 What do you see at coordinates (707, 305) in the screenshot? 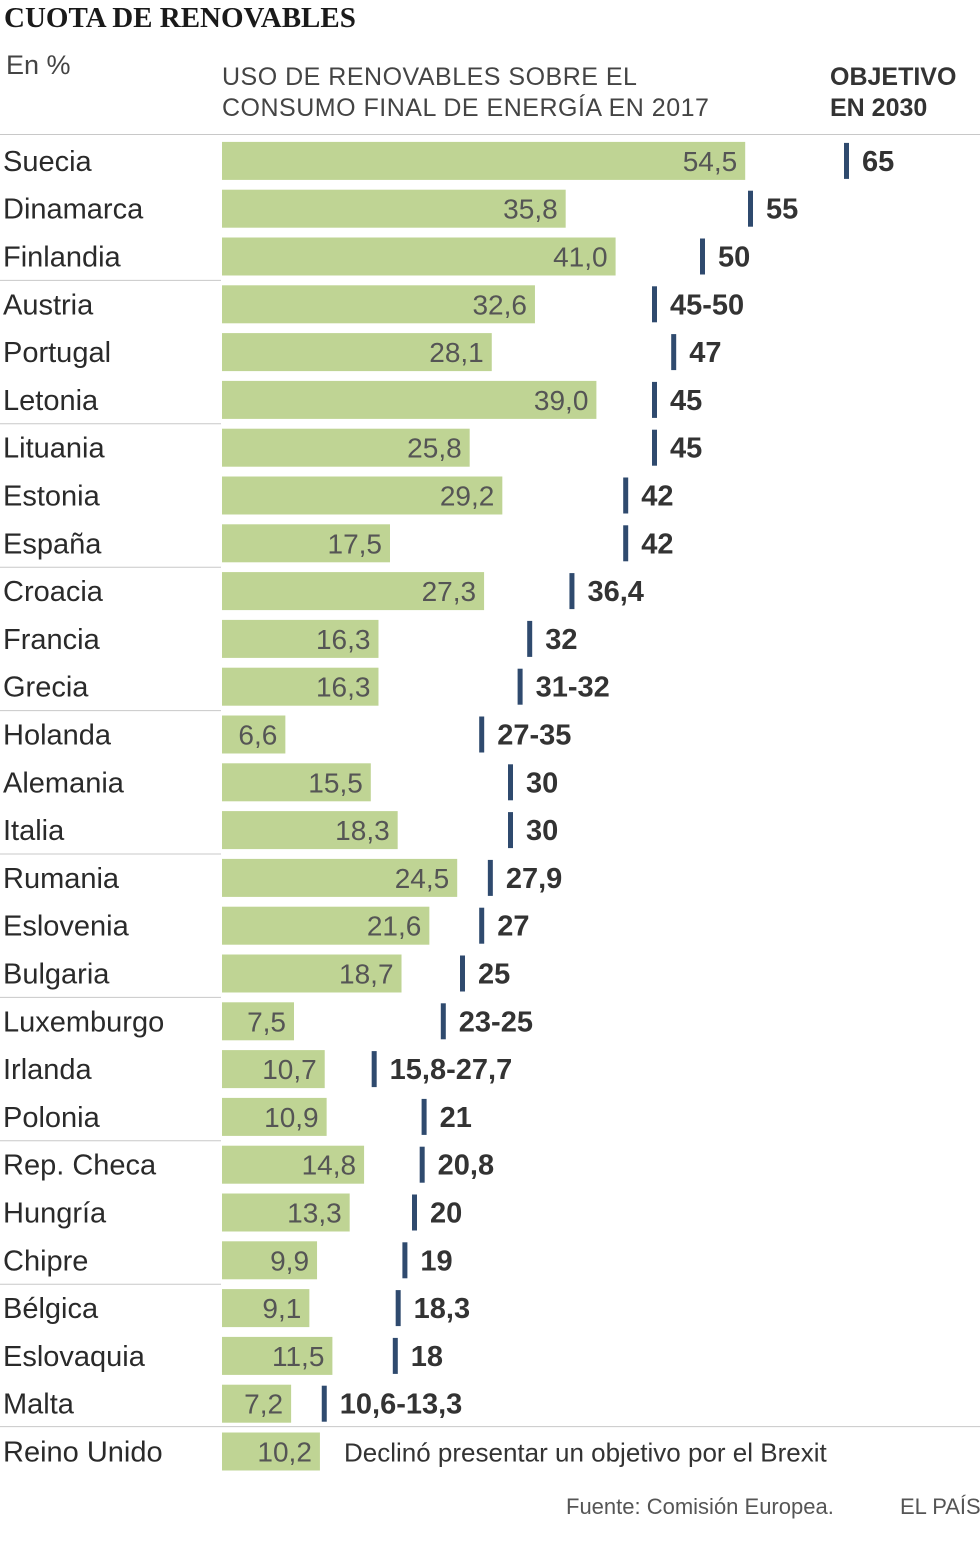
I see `target-label: 45-50` at bounding box center [707, 305].